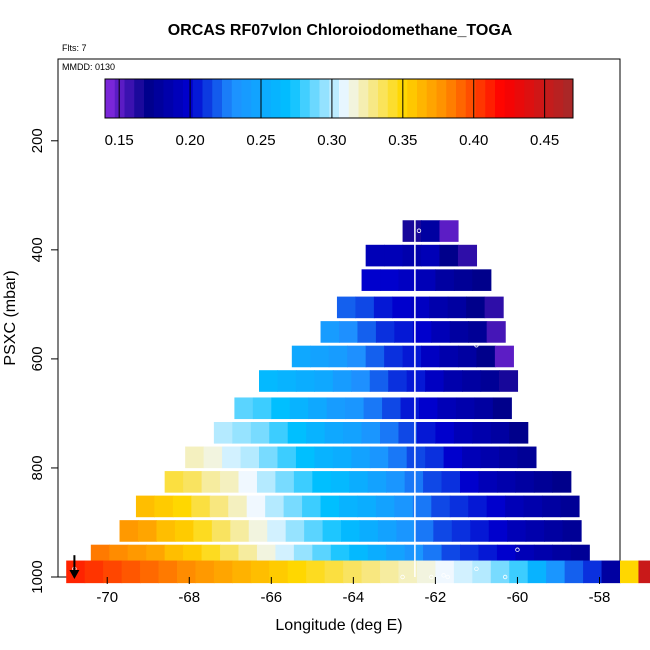  What do you see at coordinates (119, 140) in the screenshot?
I see `colorbar-tick-label: 0.15` at bounding box center [119, 140].